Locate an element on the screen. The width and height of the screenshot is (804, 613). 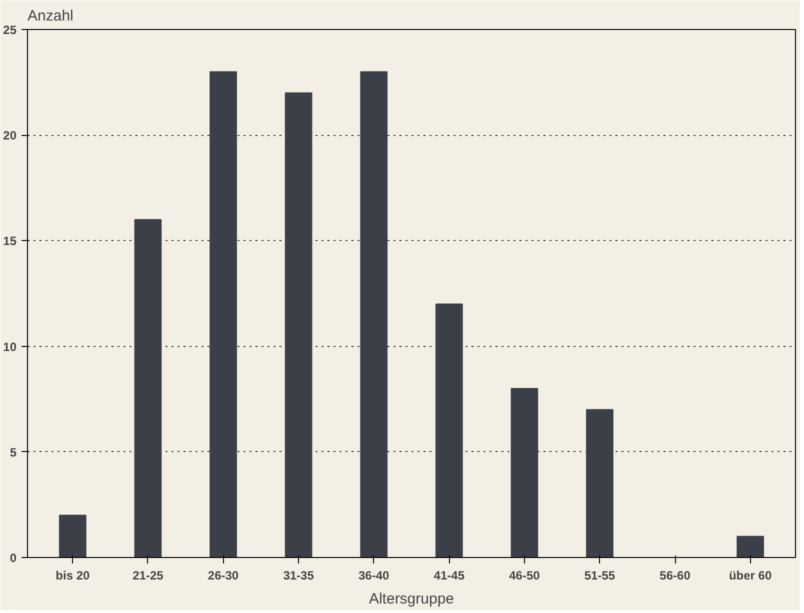
x-tick-label: 56-60 is located at coordinates (675, 575).